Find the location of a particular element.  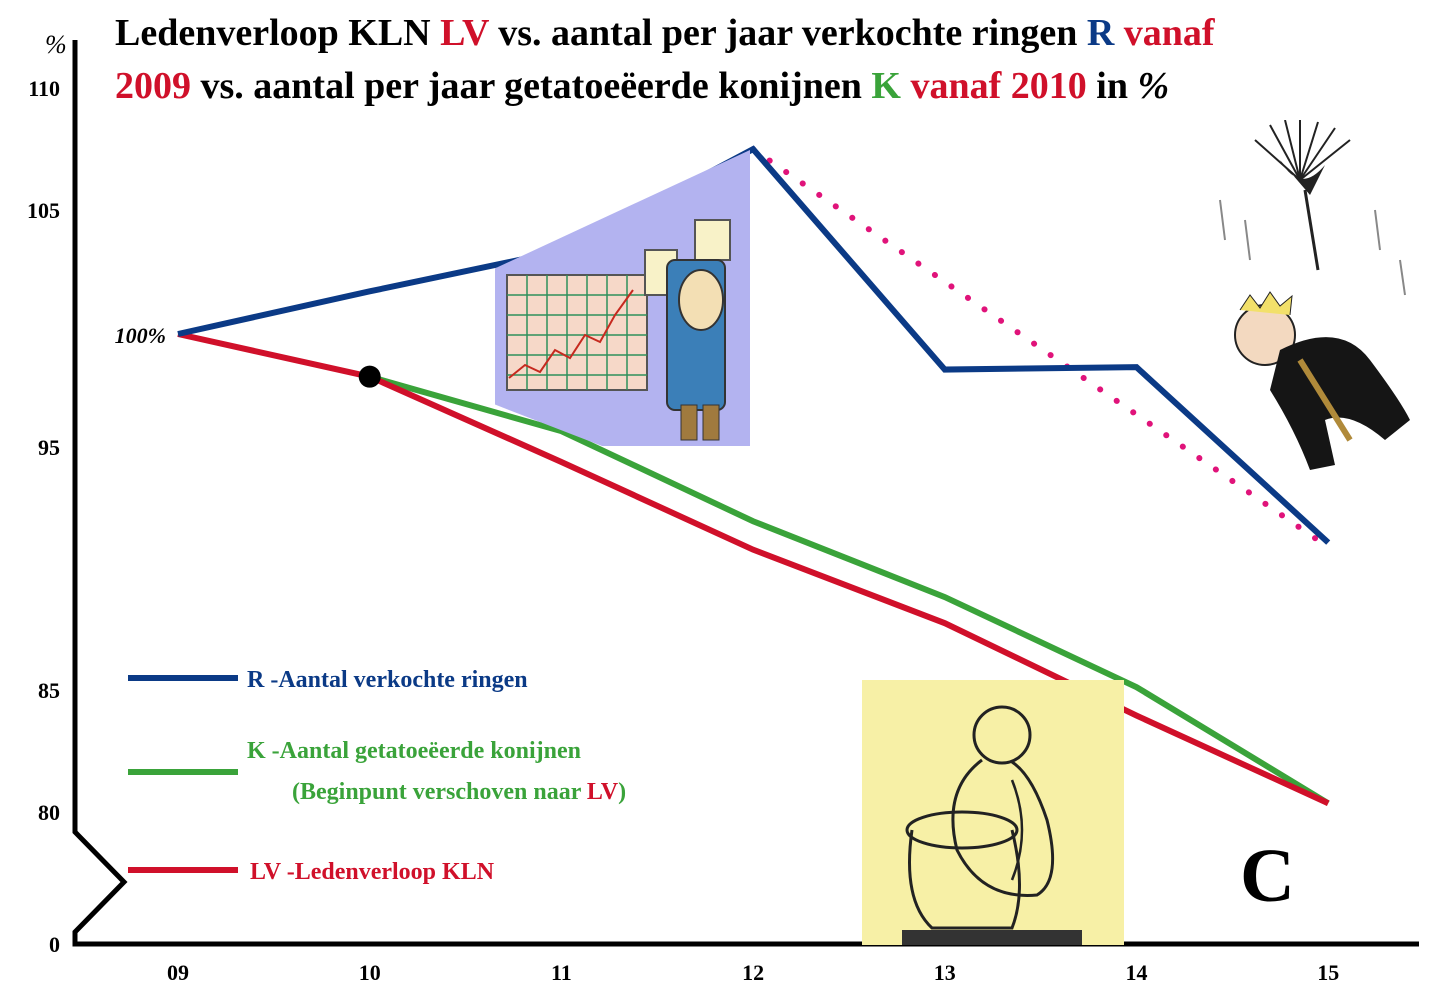

y-tick-label: 85 is located at coordinates (49, 690).